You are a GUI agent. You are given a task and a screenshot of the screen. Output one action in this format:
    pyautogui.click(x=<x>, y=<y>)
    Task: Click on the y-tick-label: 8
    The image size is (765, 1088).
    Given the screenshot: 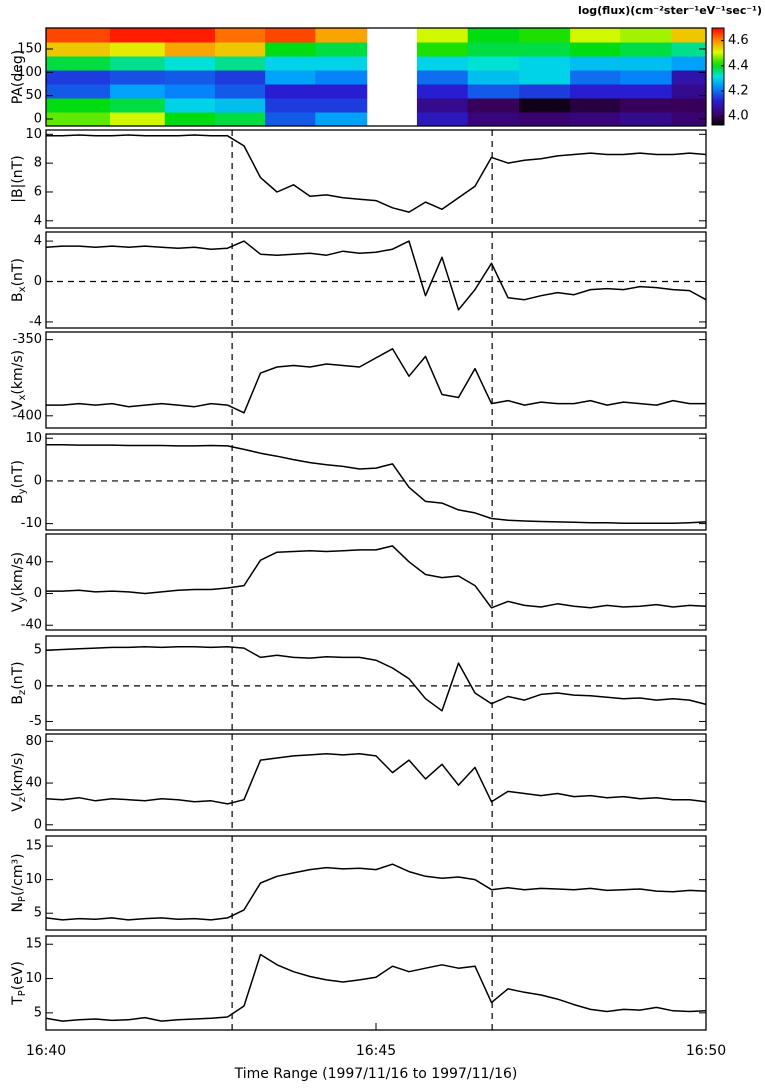 What is the action you would take?
    pyautogui.click(x=38, y=163)
    